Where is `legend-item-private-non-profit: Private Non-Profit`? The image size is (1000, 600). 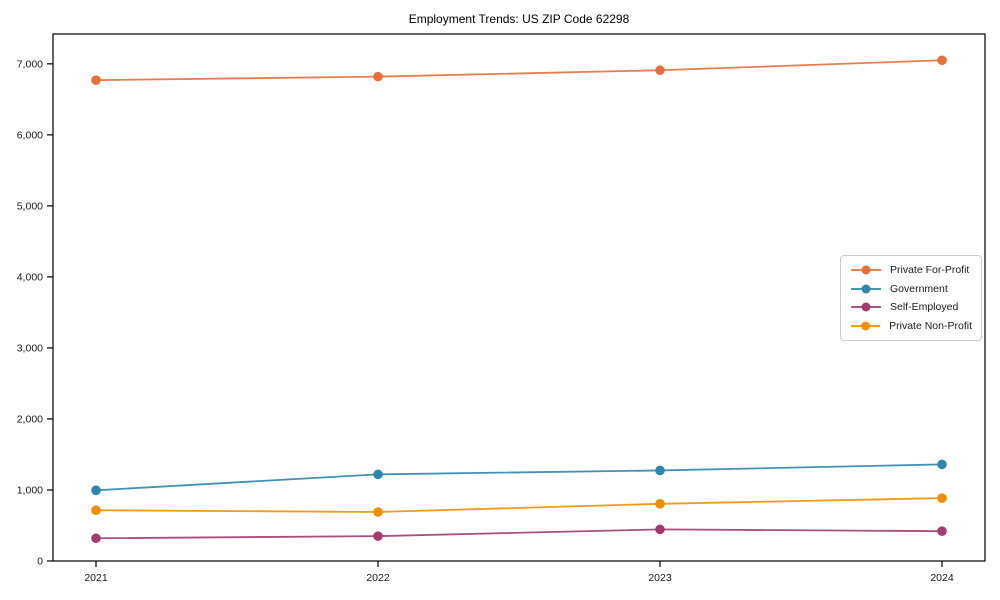 legend-item-private-non-profit: Private Non-Profit is located at coordinates (911, 326).